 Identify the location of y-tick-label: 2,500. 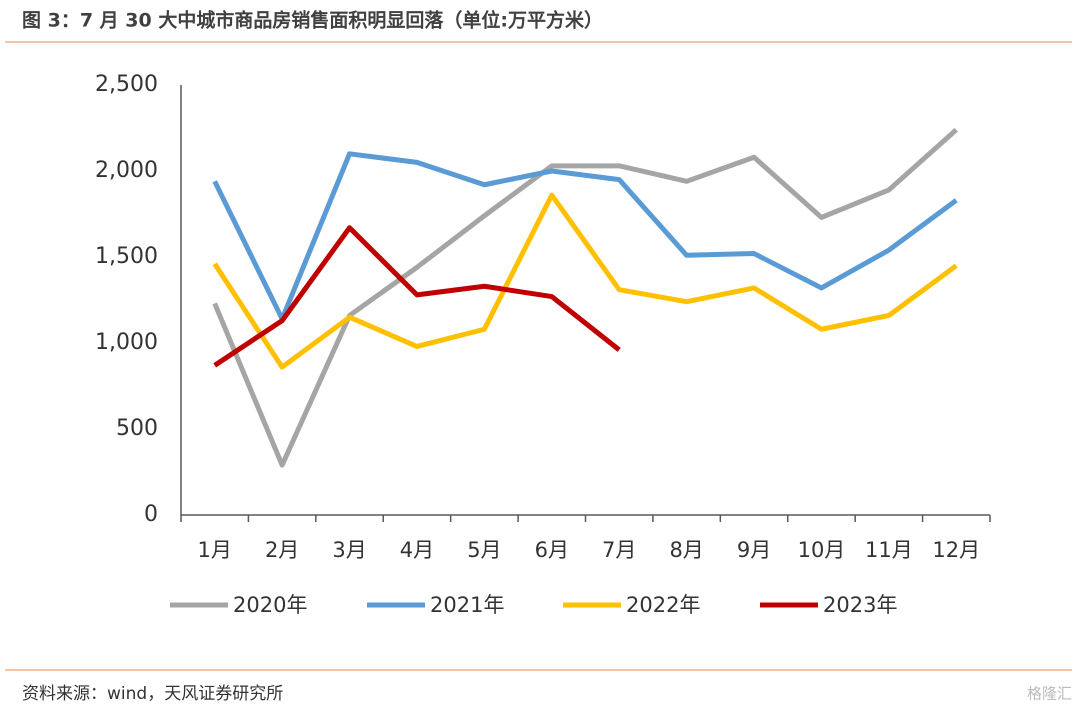
(126, 84).